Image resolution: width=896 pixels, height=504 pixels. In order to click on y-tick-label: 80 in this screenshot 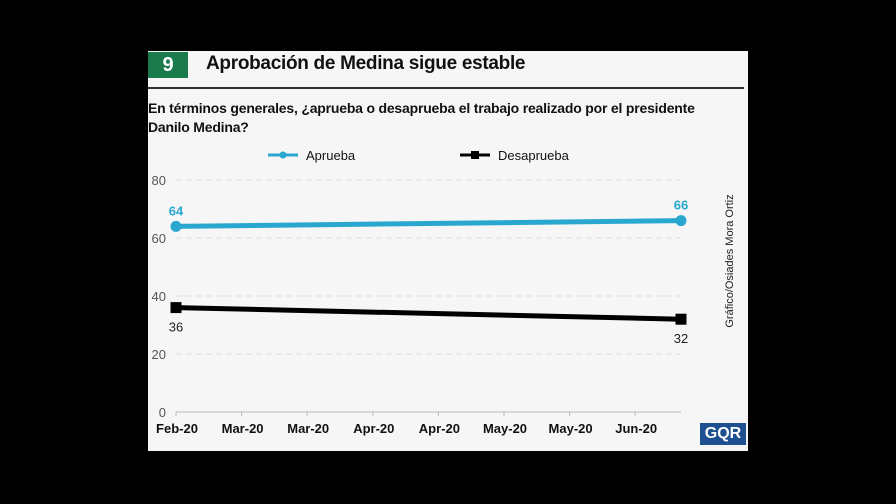, I will do `click(159, 180)`.